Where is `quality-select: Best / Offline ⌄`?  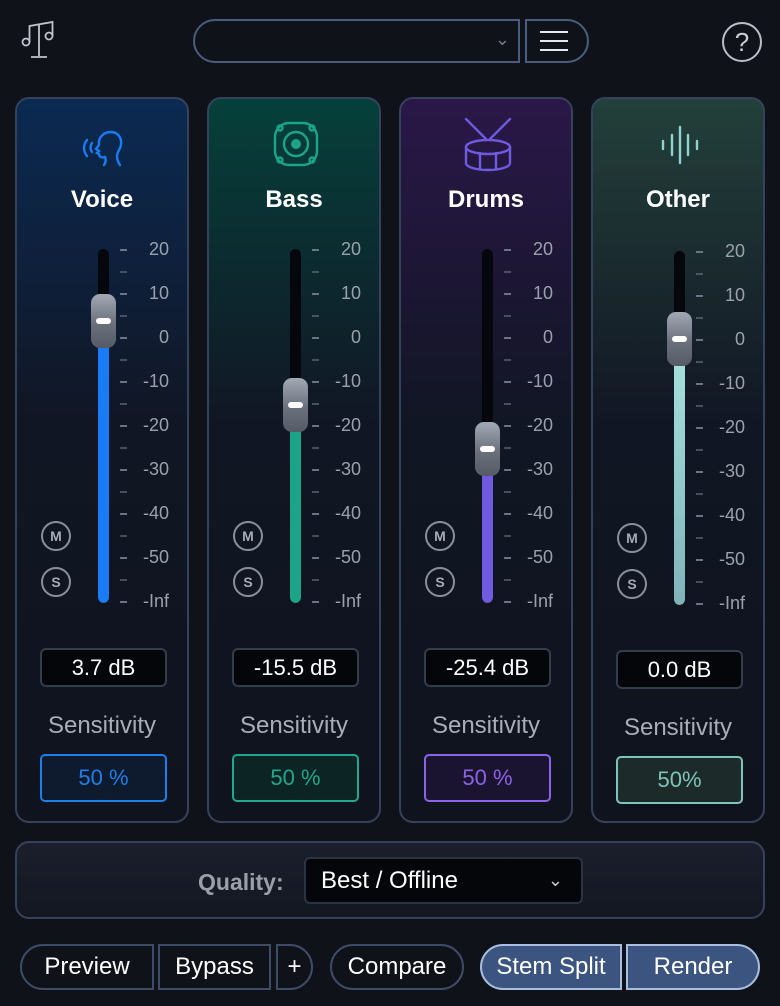 quality-select: Best / Offline ⌄ is located at coordinates (443, 880).